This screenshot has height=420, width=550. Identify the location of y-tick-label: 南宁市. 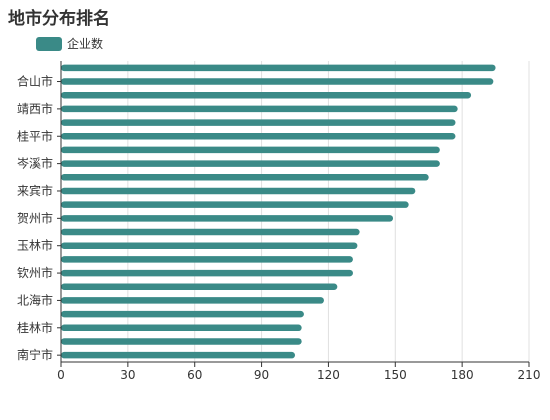
(35, 354).